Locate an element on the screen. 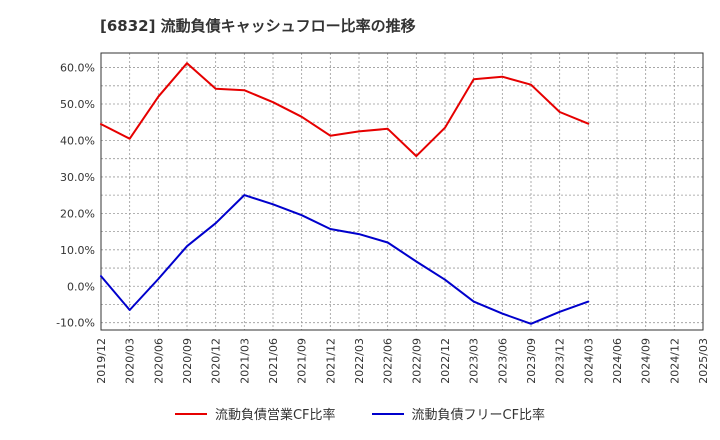 This screenshot has height=440, width=720. x-tick-label: 2024/06 is located at coordinates (617, 361).